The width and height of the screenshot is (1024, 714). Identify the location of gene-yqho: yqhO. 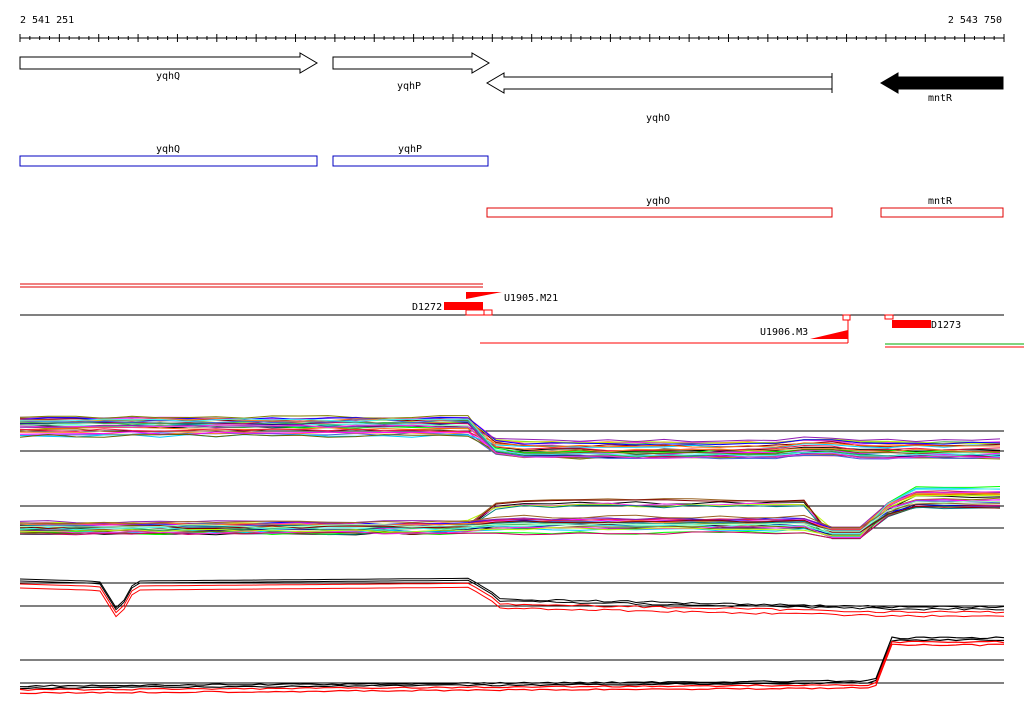
(659, 98).